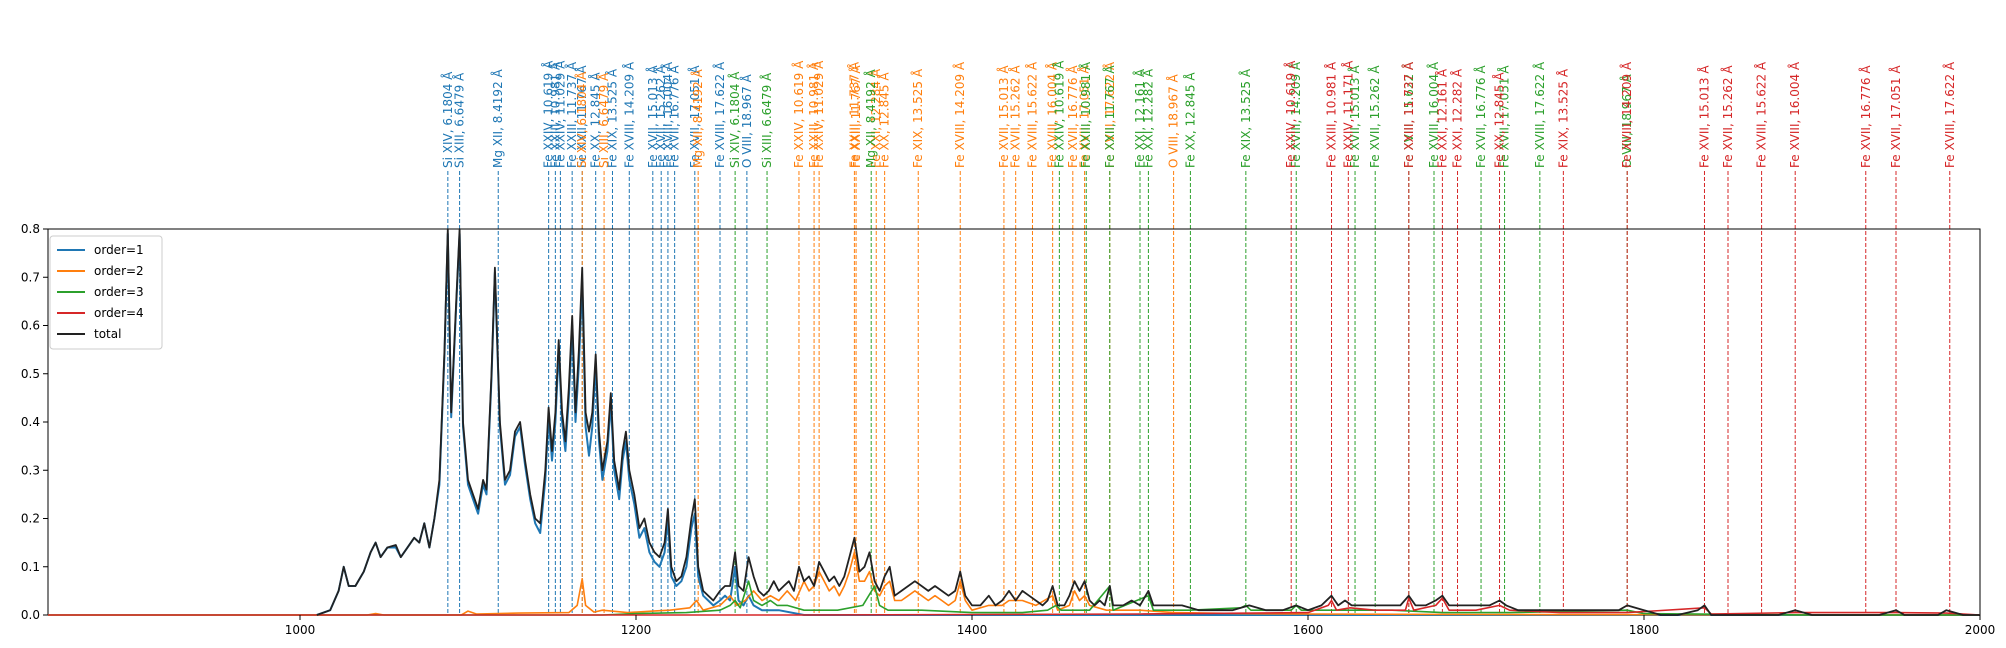 This screenshot has height=648, width=2006. Describe the element at coordinates (1140, 626) in the screenshot. I see `x-axis: 1000 1200 1400 1600 1800 2000` at that location.